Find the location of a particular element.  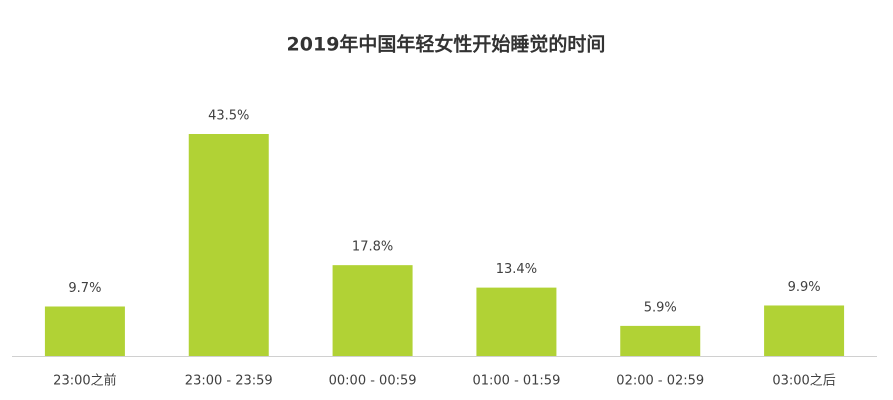

value-label: 17.8% is located at coordinates (372, 247).